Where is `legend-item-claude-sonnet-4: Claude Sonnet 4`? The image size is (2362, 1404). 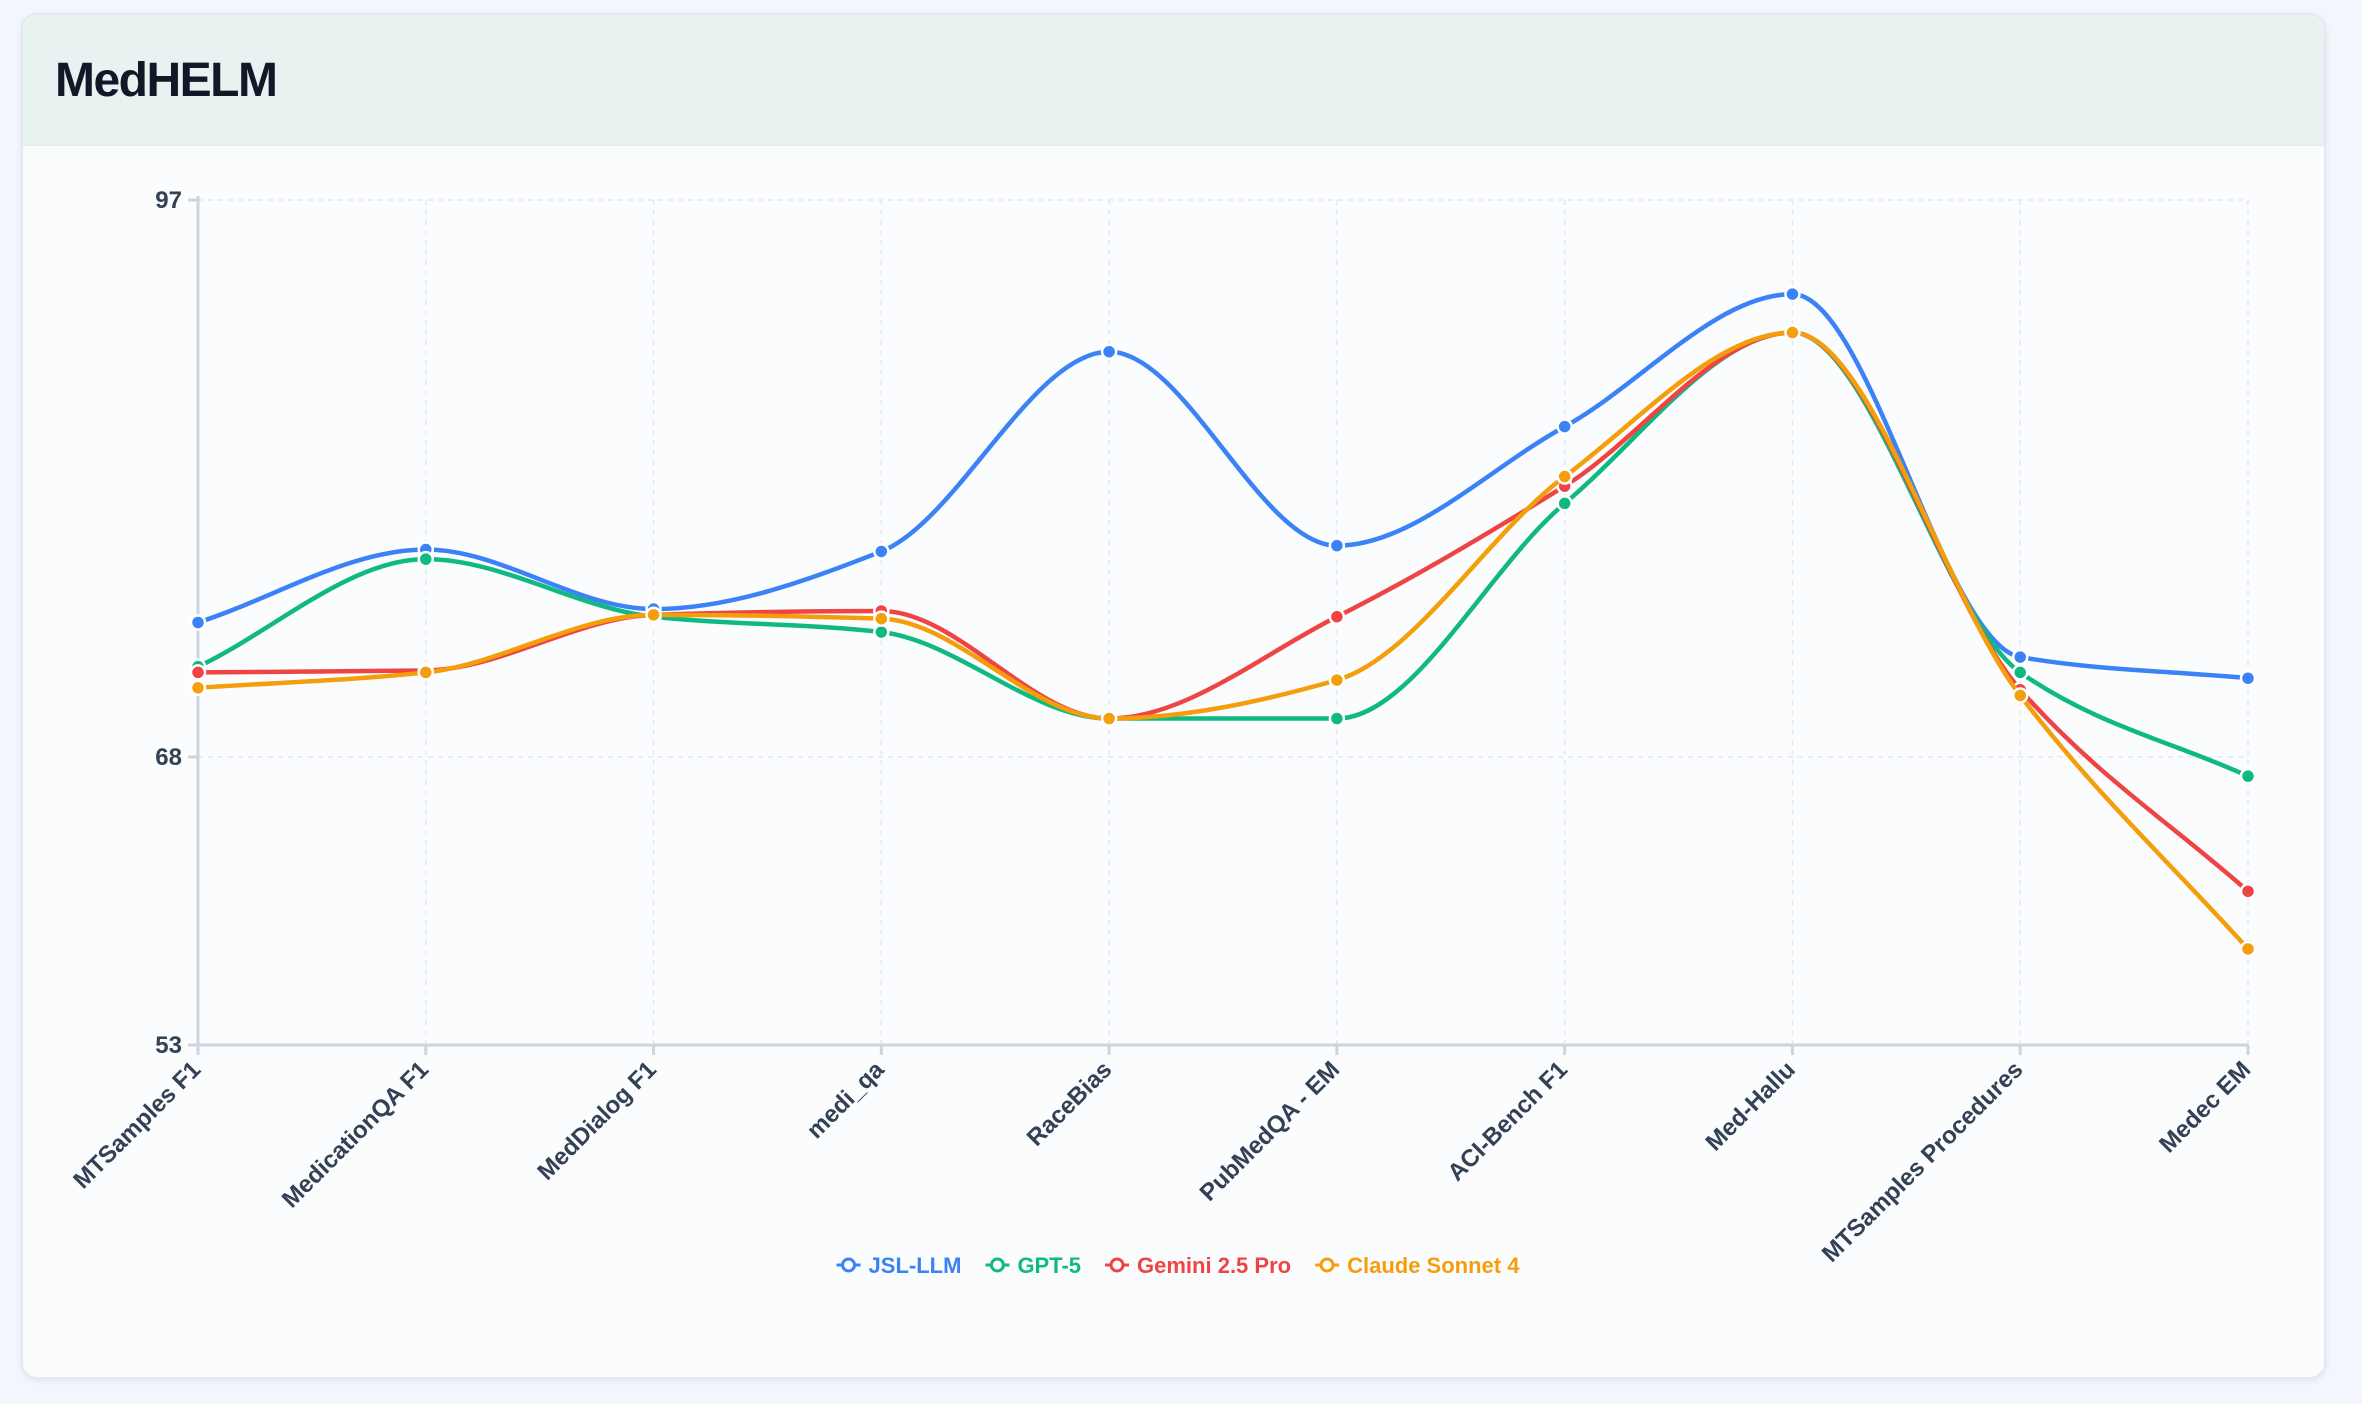 legend-item-claude-sonnet-4: Claude Sonnet 4 is located at coordinates (1417, 1265).